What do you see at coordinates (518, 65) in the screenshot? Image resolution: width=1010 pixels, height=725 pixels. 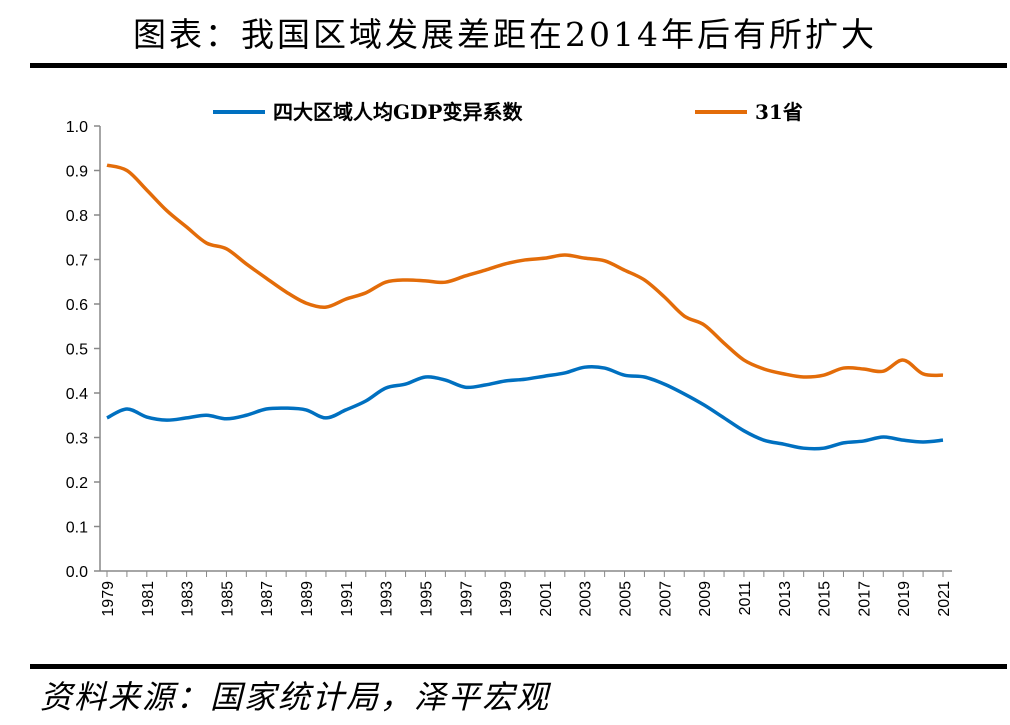 I see `top-rule` at bounding box center [518, 65].